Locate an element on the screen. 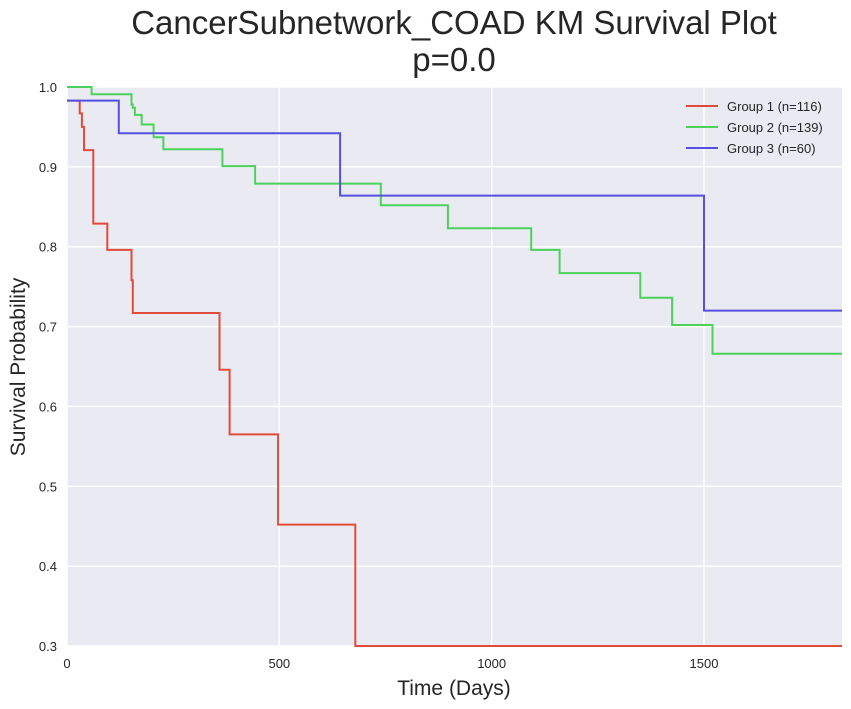 This screenshot has width=851, height=709. legend-label: Group 1 (n=116) is located at coordinates (774, 106).